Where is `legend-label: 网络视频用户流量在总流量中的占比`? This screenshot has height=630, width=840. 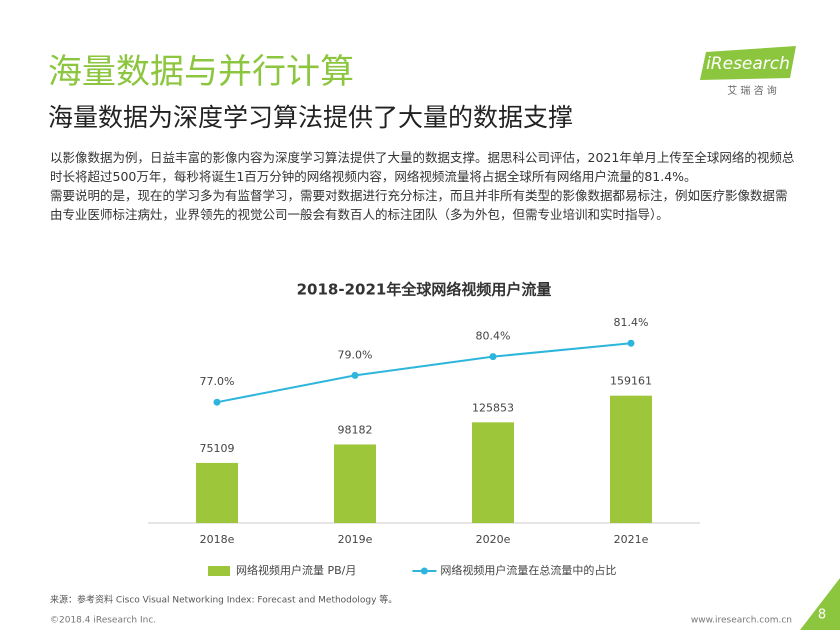 legend-label: 网络视频用户流量在总流量中的占比 is located at coordinates (528, 570).